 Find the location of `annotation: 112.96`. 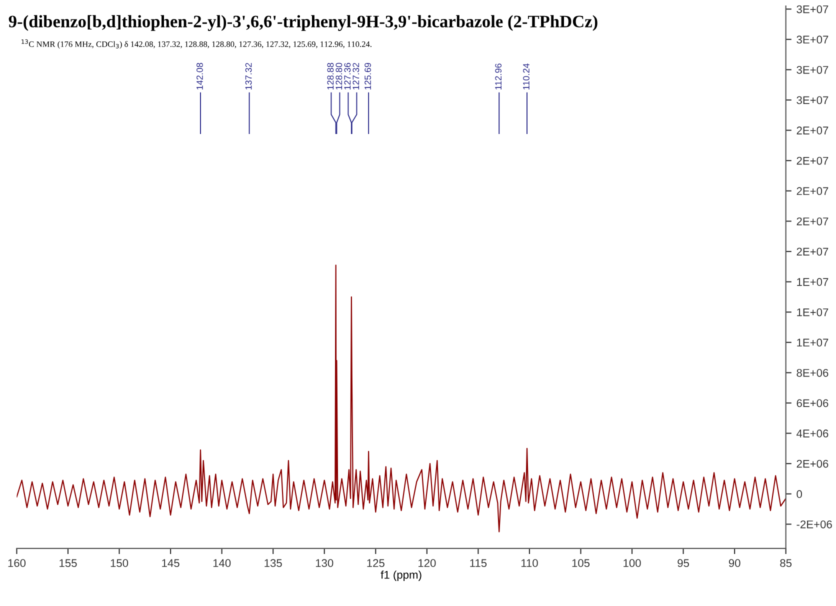

annotation: 112.96 is located at coordinates (498, 77).